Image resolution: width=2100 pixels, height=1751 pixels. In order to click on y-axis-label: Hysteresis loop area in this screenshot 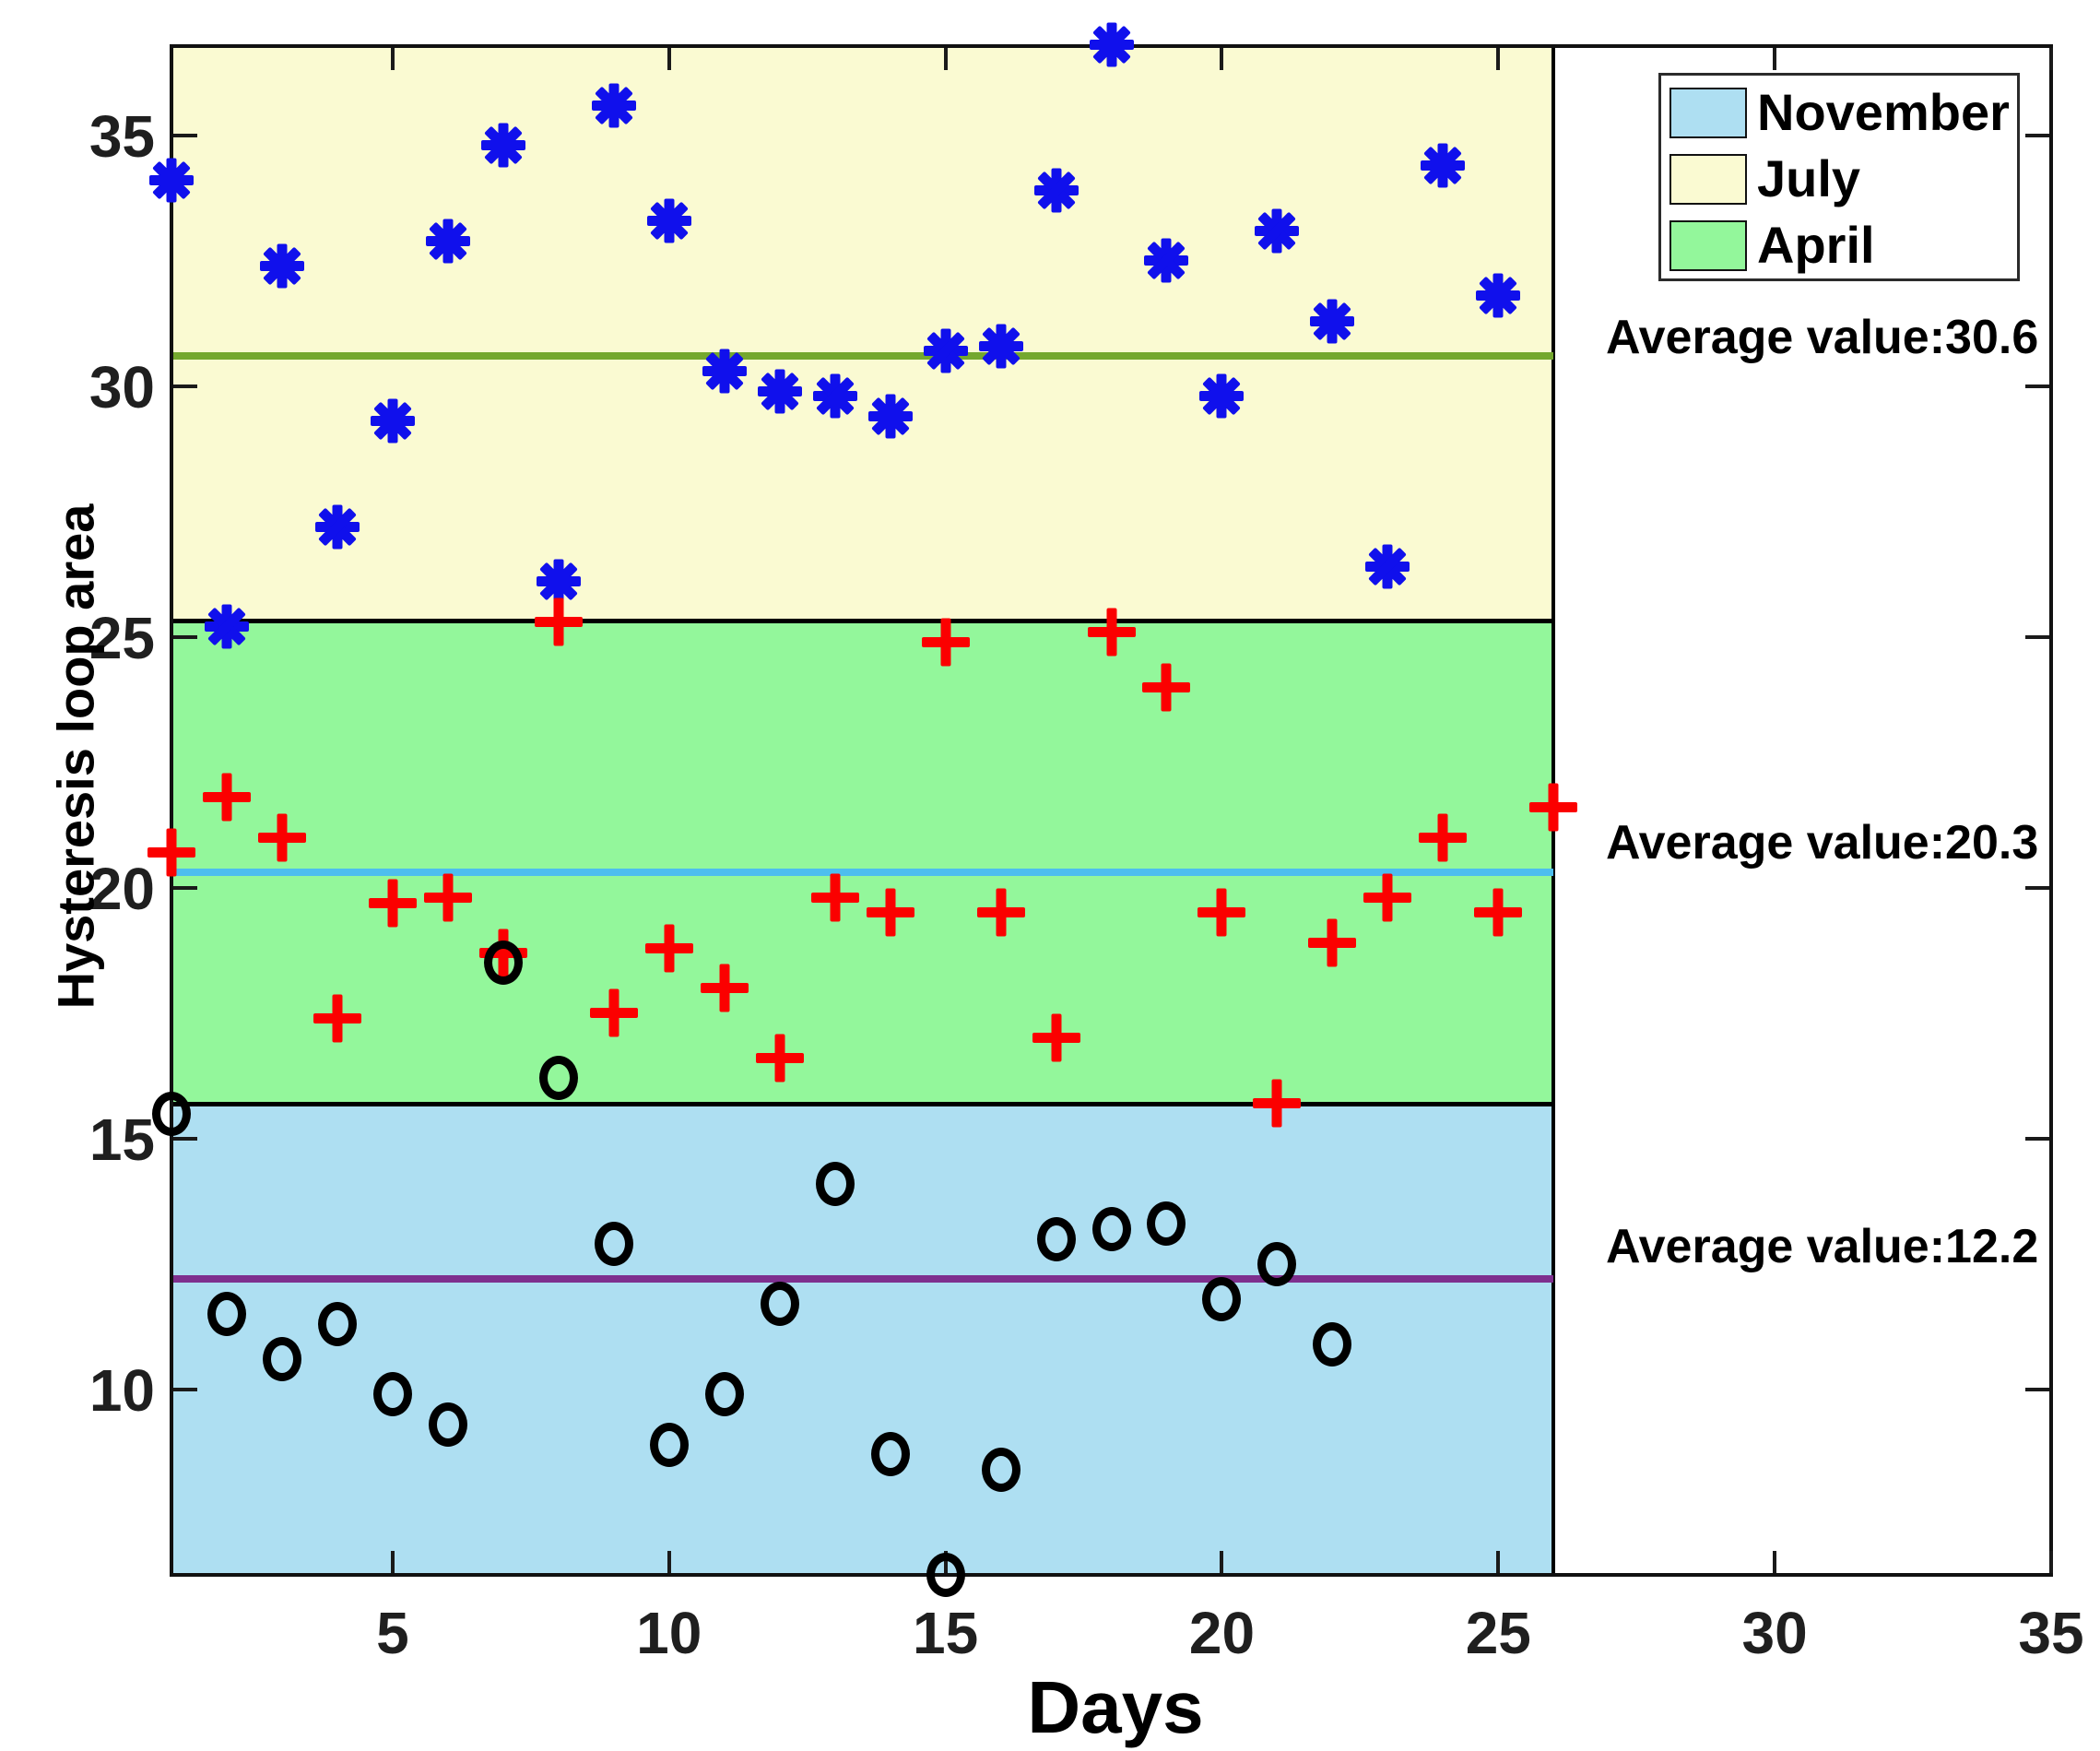, I will do `click(75, 756)`.